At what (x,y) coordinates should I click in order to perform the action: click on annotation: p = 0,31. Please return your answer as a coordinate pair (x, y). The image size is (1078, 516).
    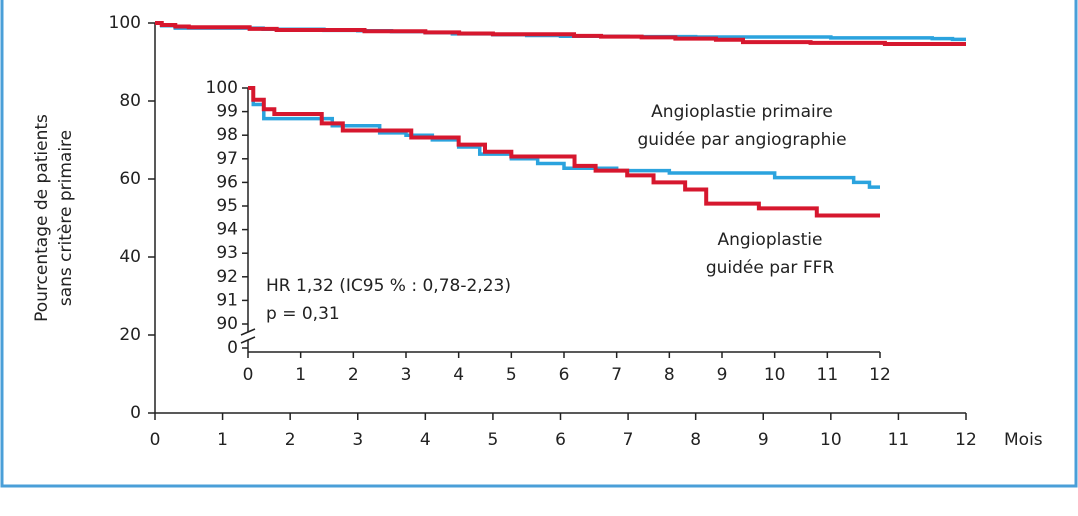
    Looking at the image, I should click on (303, 314).